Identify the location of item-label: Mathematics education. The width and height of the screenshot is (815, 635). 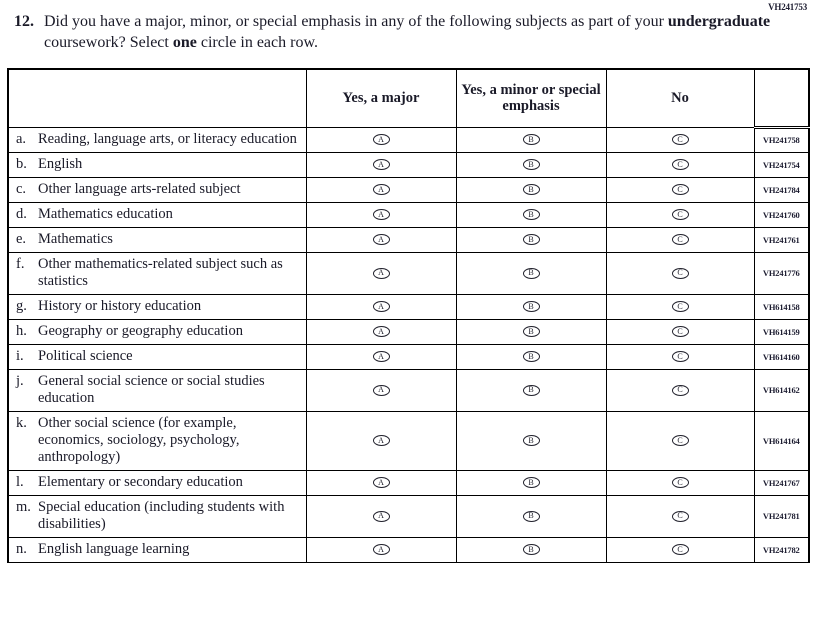
(105, 213).